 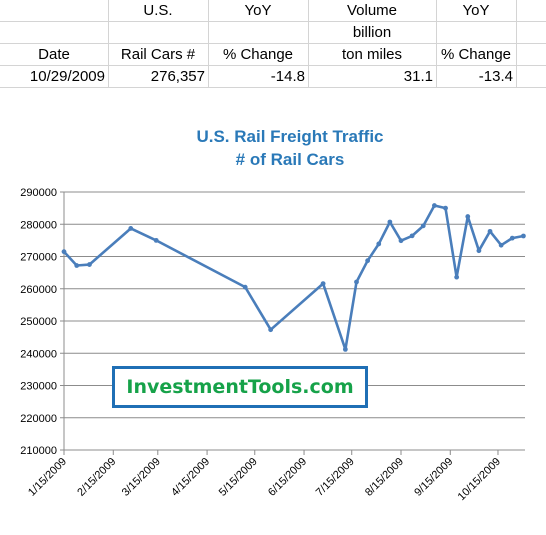 I want to click on rail-cars-cell: 276,357, so click(x=177, y=76).